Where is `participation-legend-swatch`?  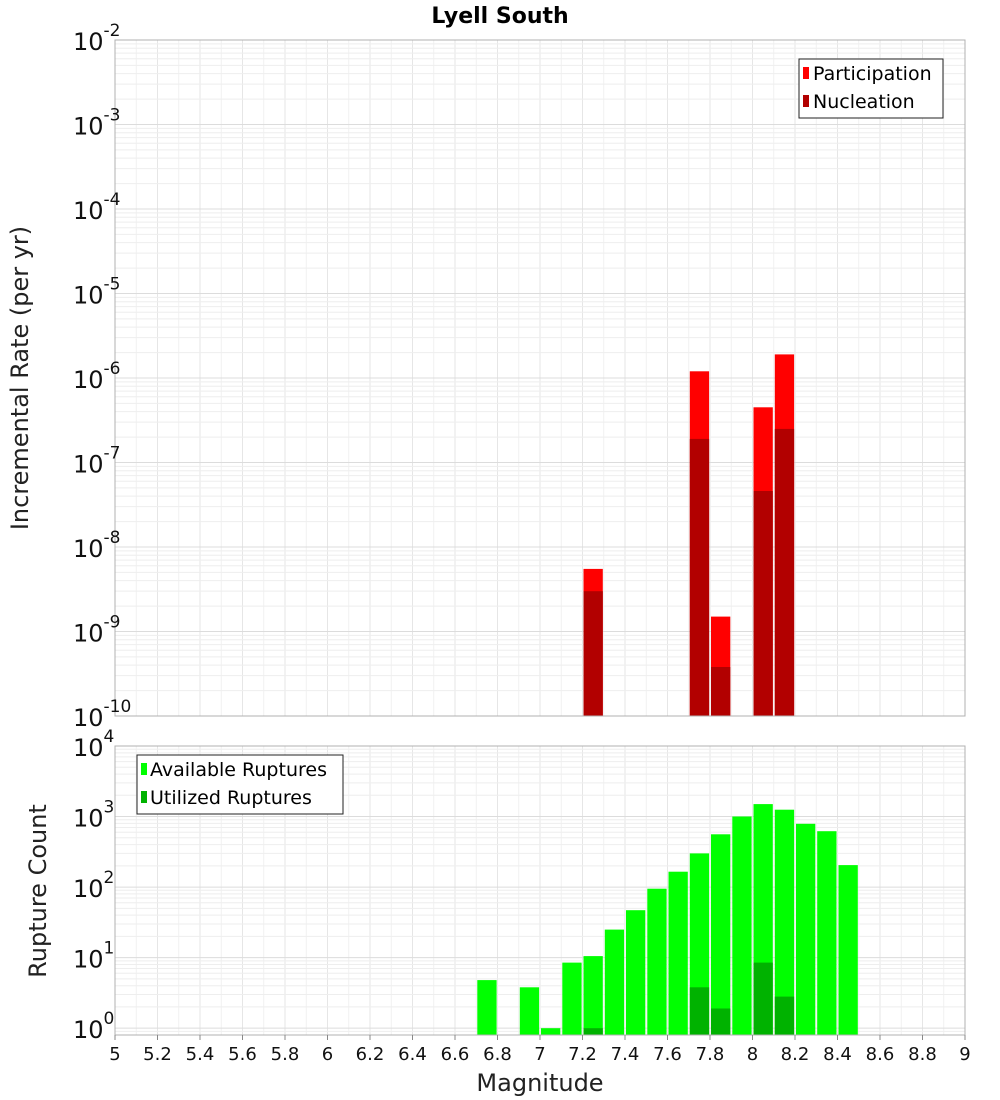
participation-legend-swatch is located at coordinates (806, 73).